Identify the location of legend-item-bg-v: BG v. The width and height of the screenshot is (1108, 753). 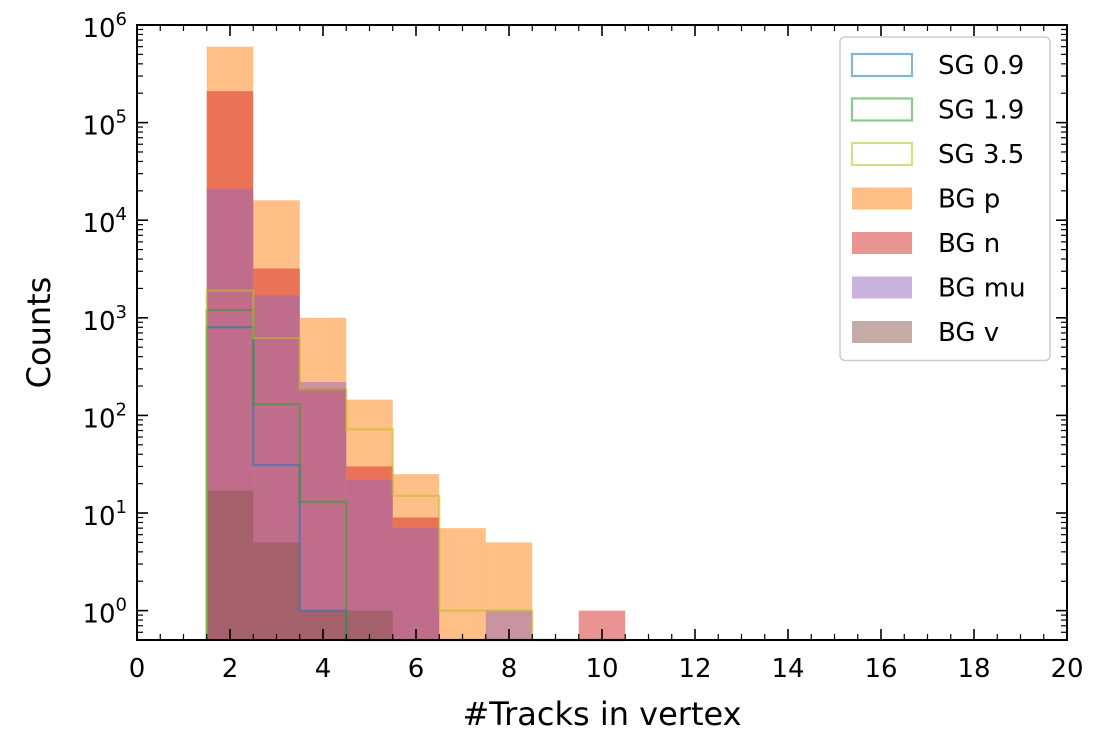
(925, 333).